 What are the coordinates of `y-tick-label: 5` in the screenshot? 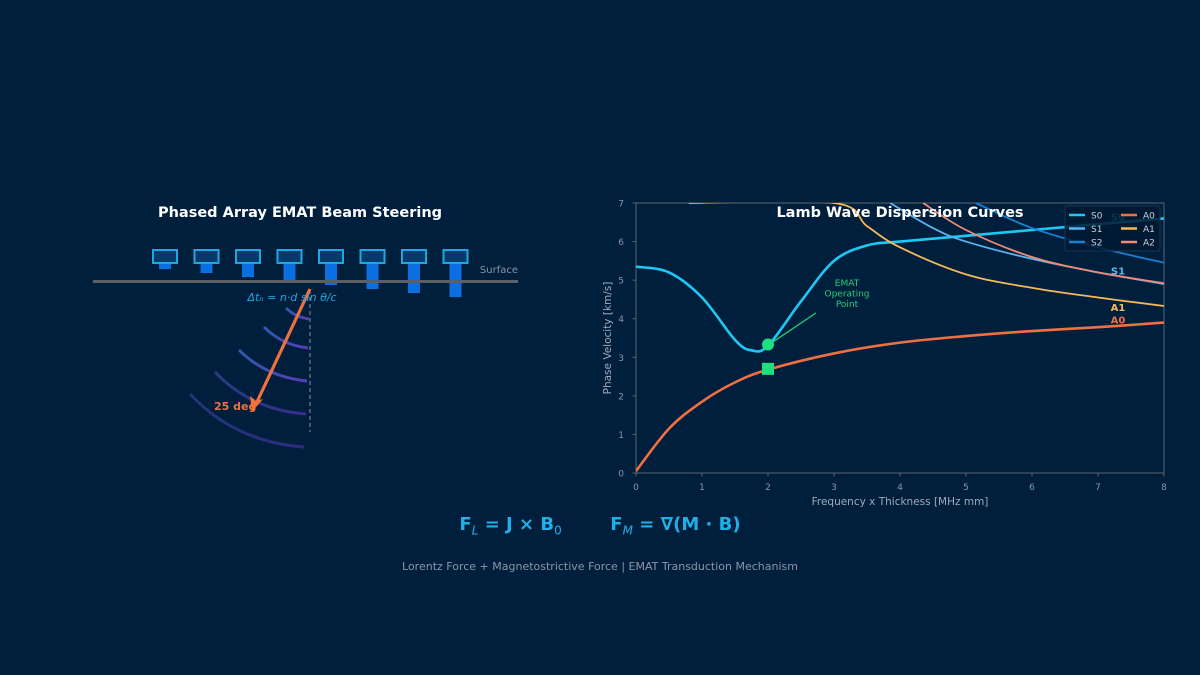 It's located at (621, 282).